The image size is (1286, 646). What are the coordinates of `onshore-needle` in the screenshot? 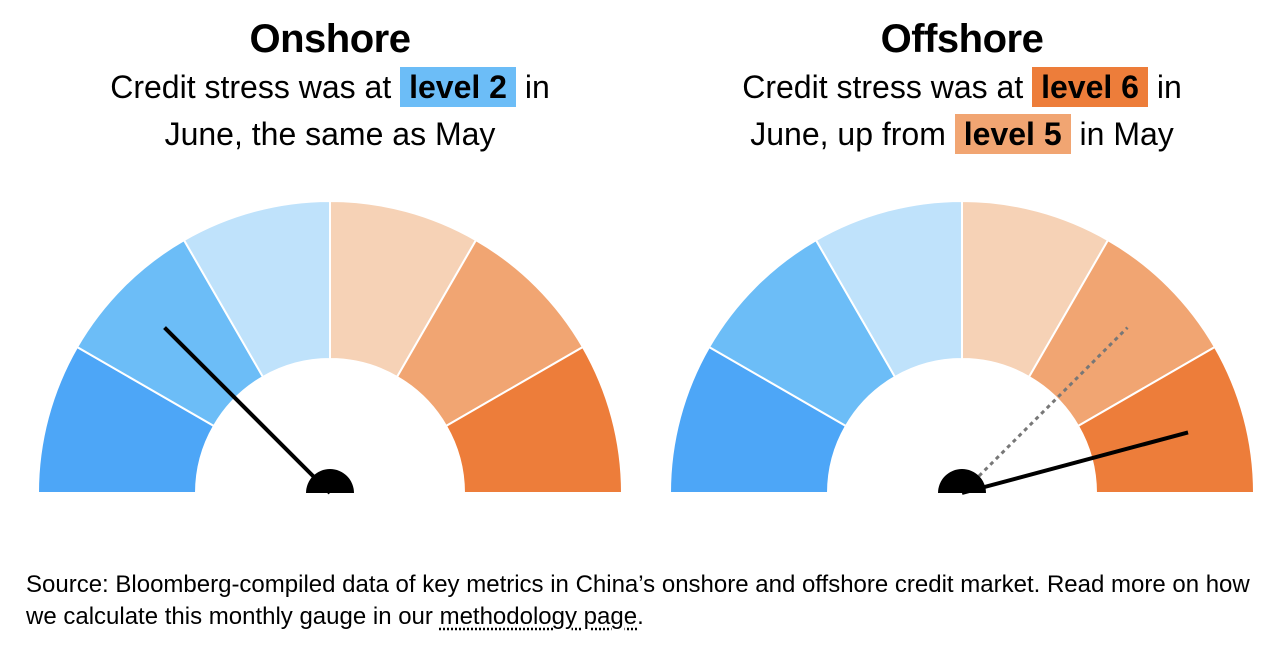 It's located at (247, 410).